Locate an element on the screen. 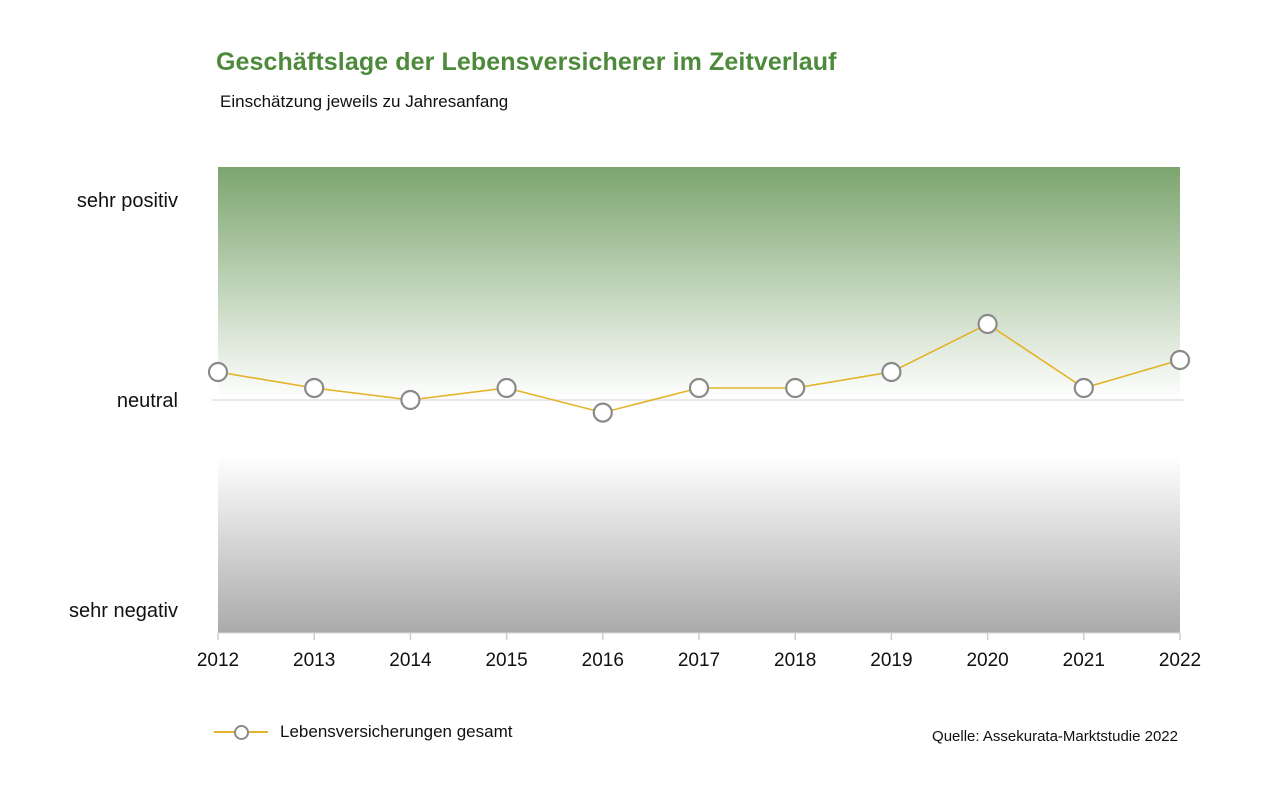 This screenshot has width=1280, height=800. legend-label: Lebensversicherungen gesamt is located at coordinates (396, 731).